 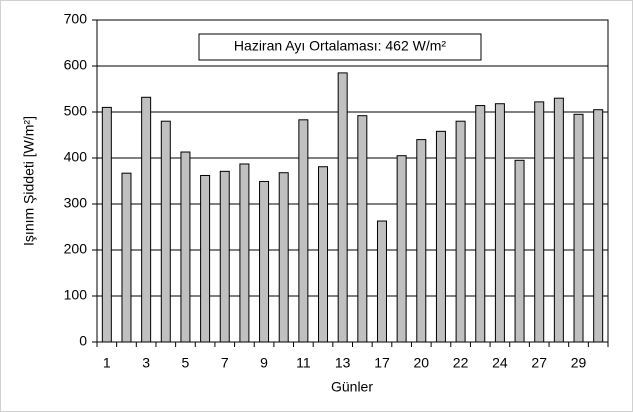 I want to click on y-tick-label: 400, so click(x=76, y=157).